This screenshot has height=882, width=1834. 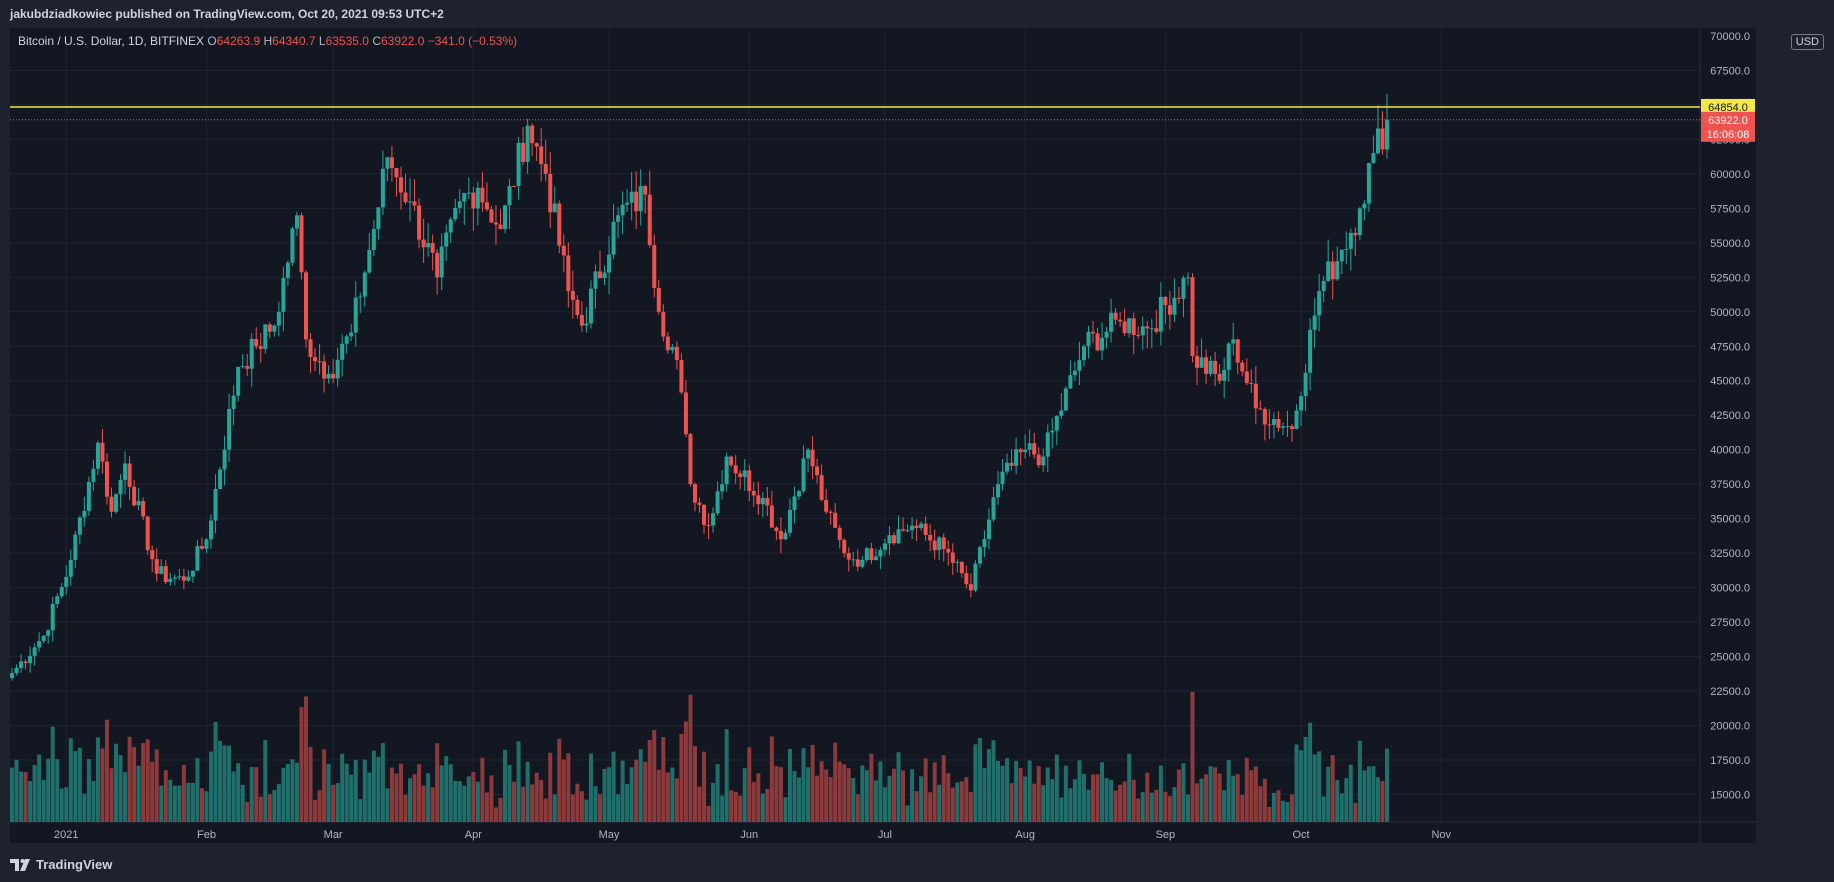 What do you see at coordinates (1166, 835) in the screenshot?
I see `x-tick-label: Sep` at bounding box center [1166, 835].